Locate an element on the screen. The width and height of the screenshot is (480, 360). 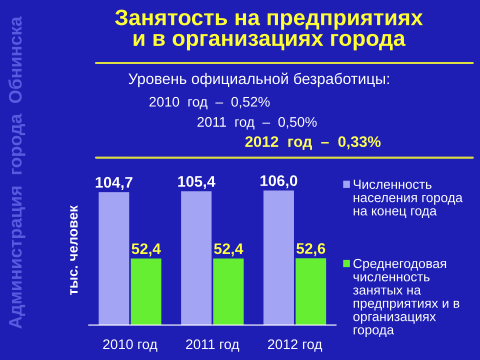
text: 2012 год – 0,33% is located at coordinates (313, 143).